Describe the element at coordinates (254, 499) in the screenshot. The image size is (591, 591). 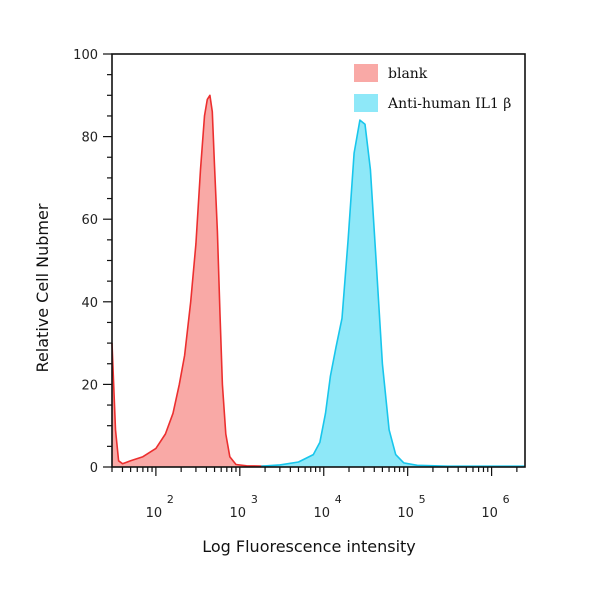
I see `x-tick-exponent: 3` at that location.